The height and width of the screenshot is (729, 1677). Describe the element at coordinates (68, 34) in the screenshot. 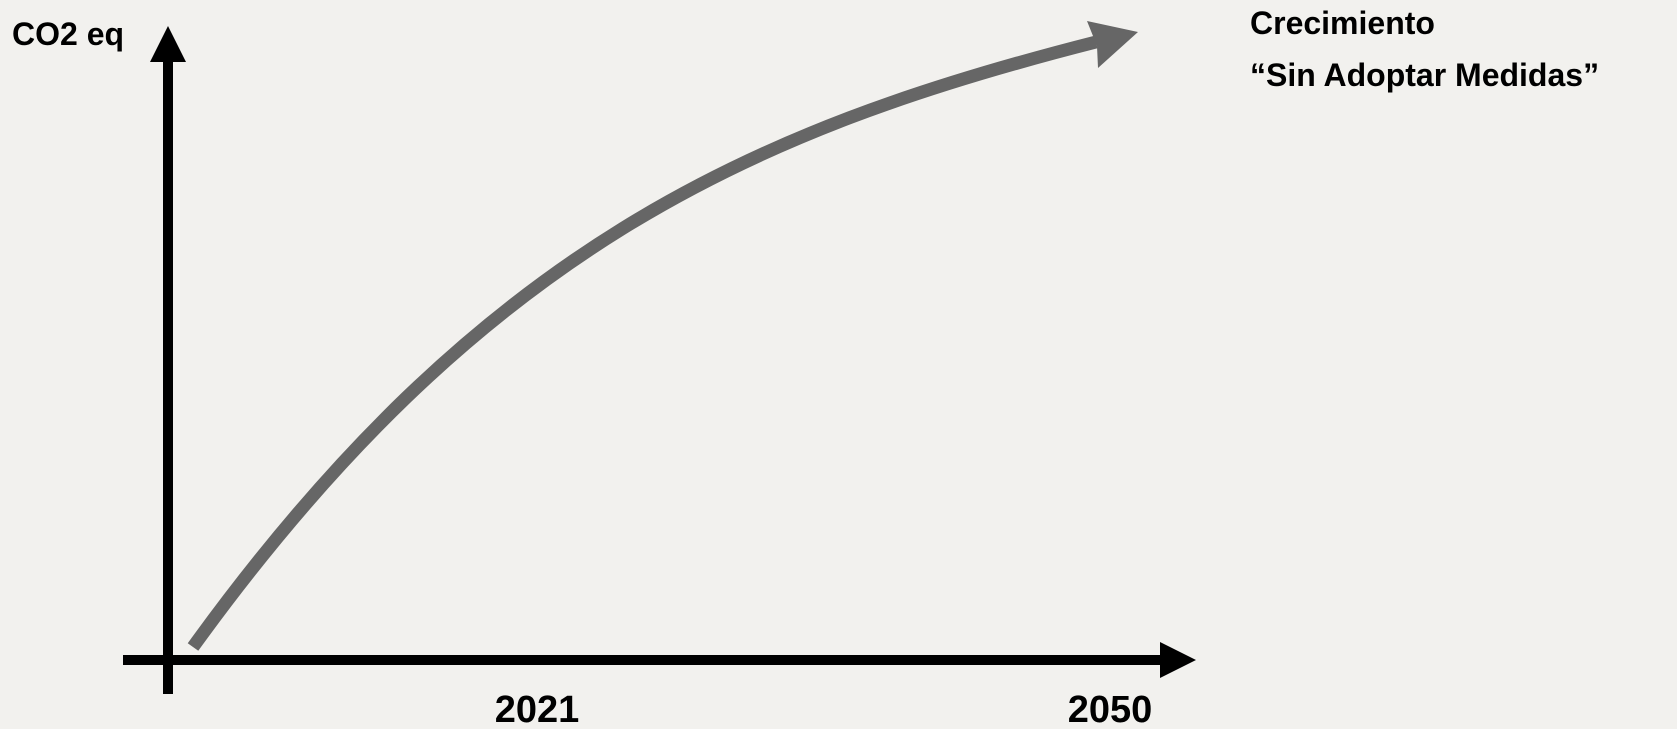

I see `y-axis-label: CO2 eq` at that location.